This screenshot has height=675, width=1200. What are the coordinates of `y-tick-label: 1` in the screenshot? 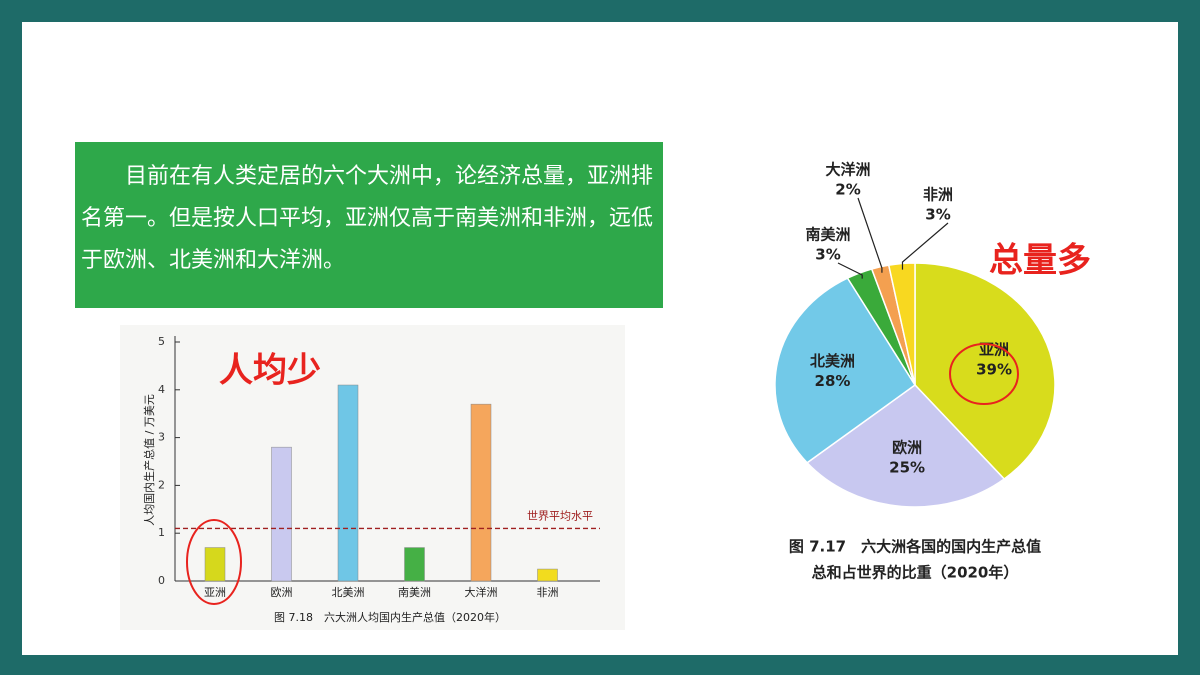 It's located at (161, 532).